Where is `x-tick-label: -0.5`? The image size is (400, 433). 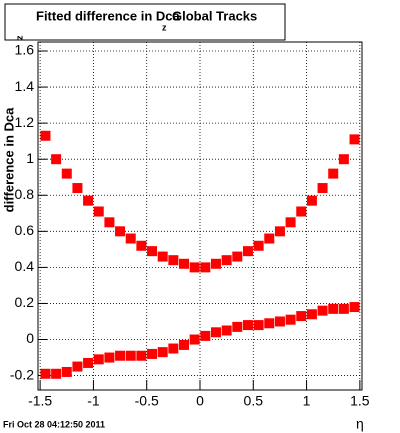
x-tick-label: -0.5 is located at coordinates (147, 401).